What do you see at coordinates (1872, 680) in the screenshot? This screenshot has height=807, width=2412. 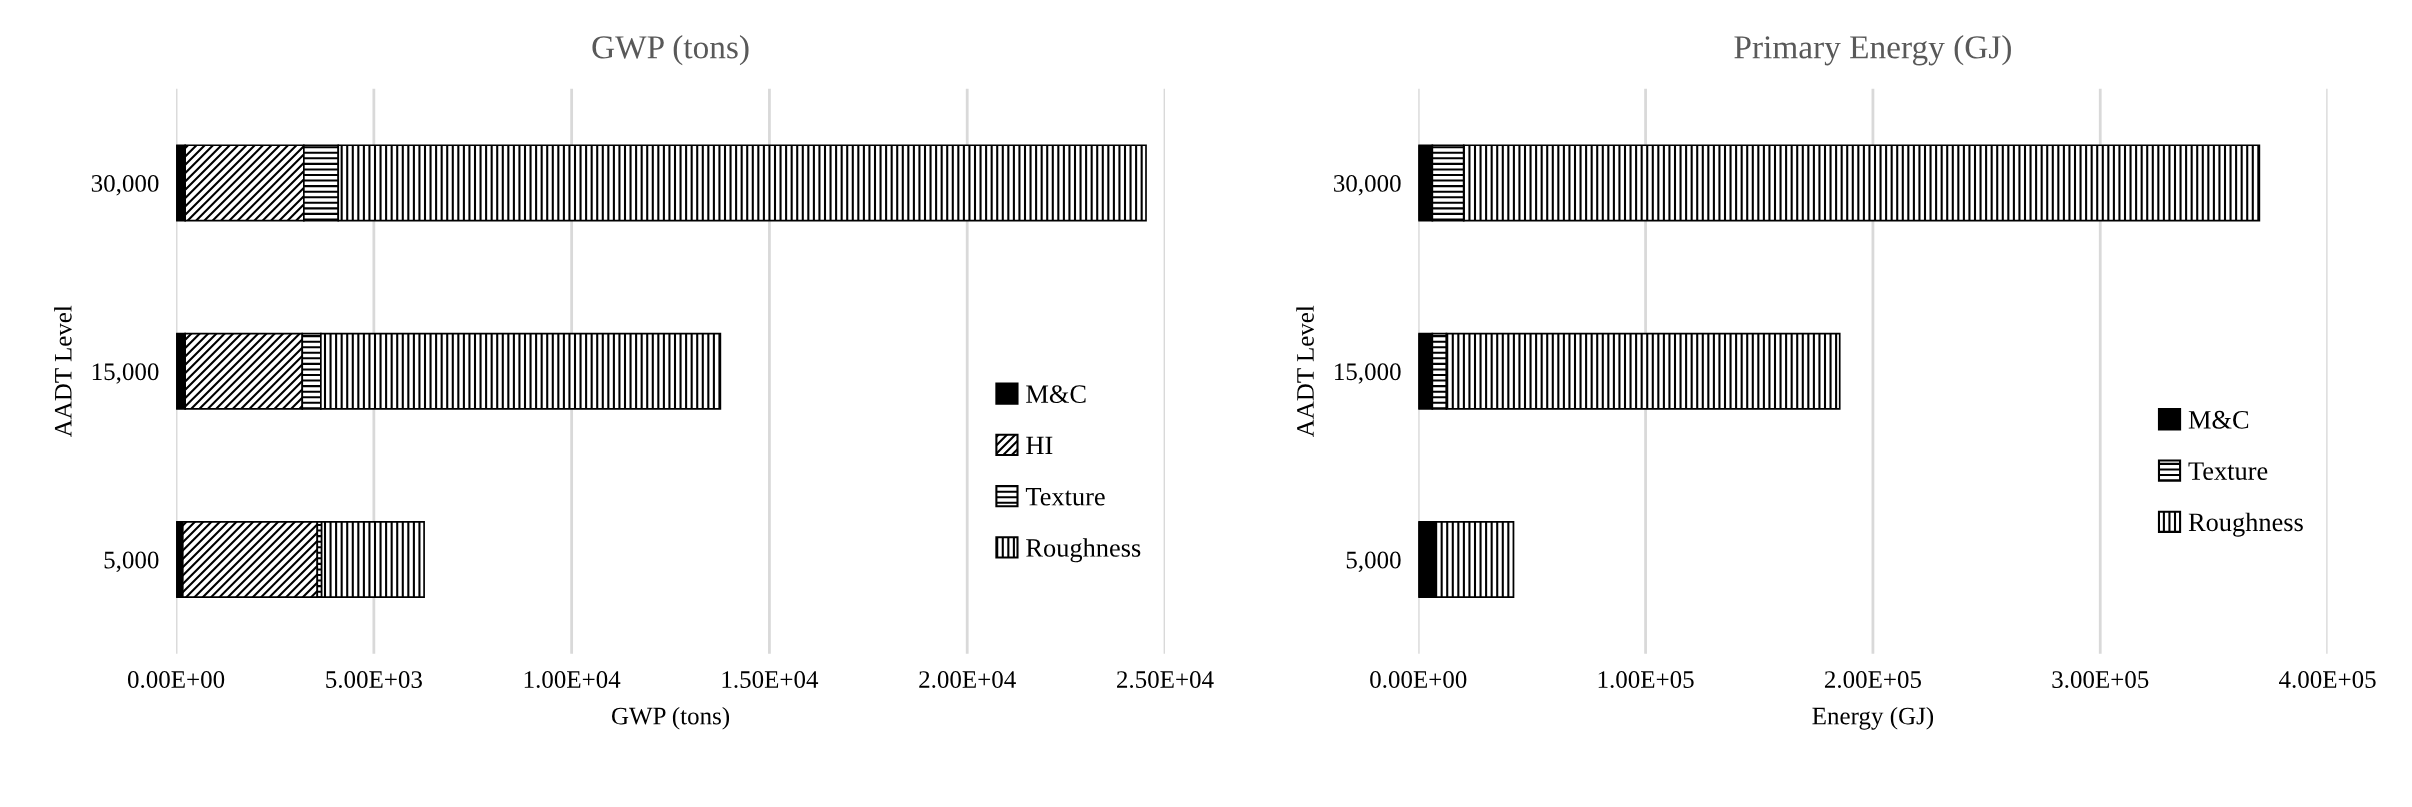 I see `x-tick-label: 2.00E+05` at bounding box center [1872, 680].